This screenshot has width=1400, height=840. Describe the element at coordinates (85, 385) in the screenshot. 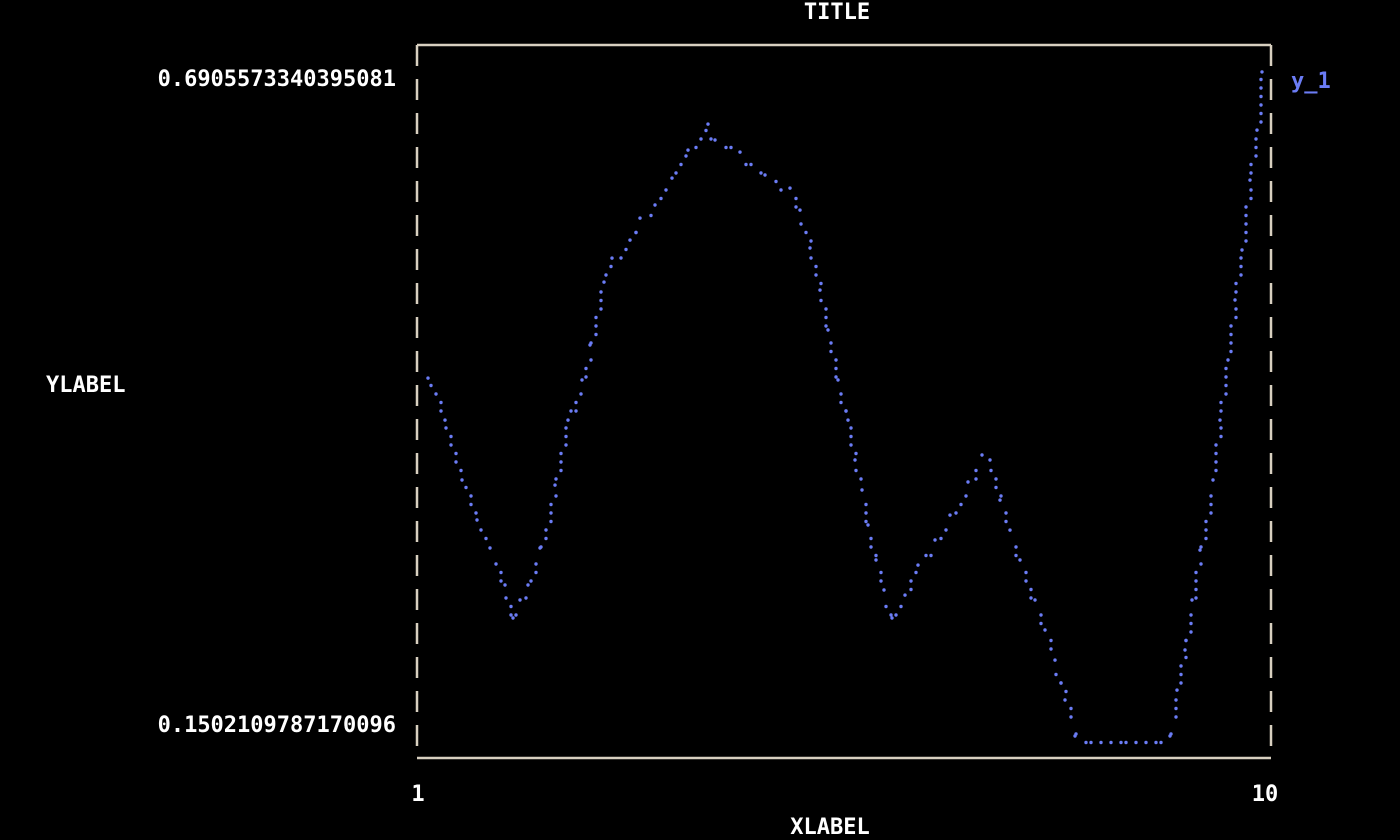

I see `y-axis-label: YLABEL` at that location.